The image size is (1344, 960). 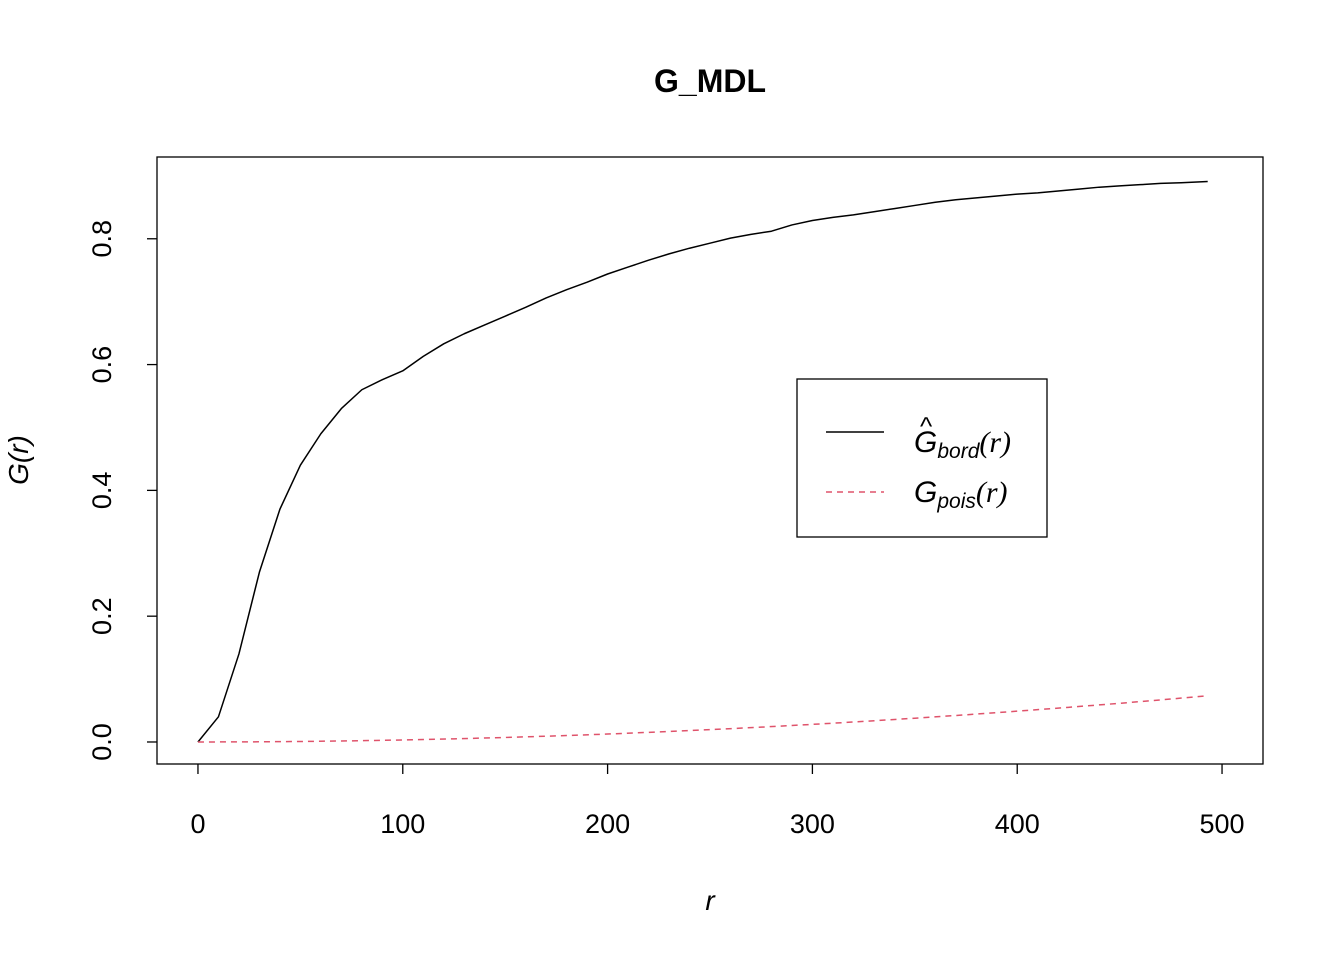 I want to click on y-tick-label: 0.4, so click(x=102, y=491).